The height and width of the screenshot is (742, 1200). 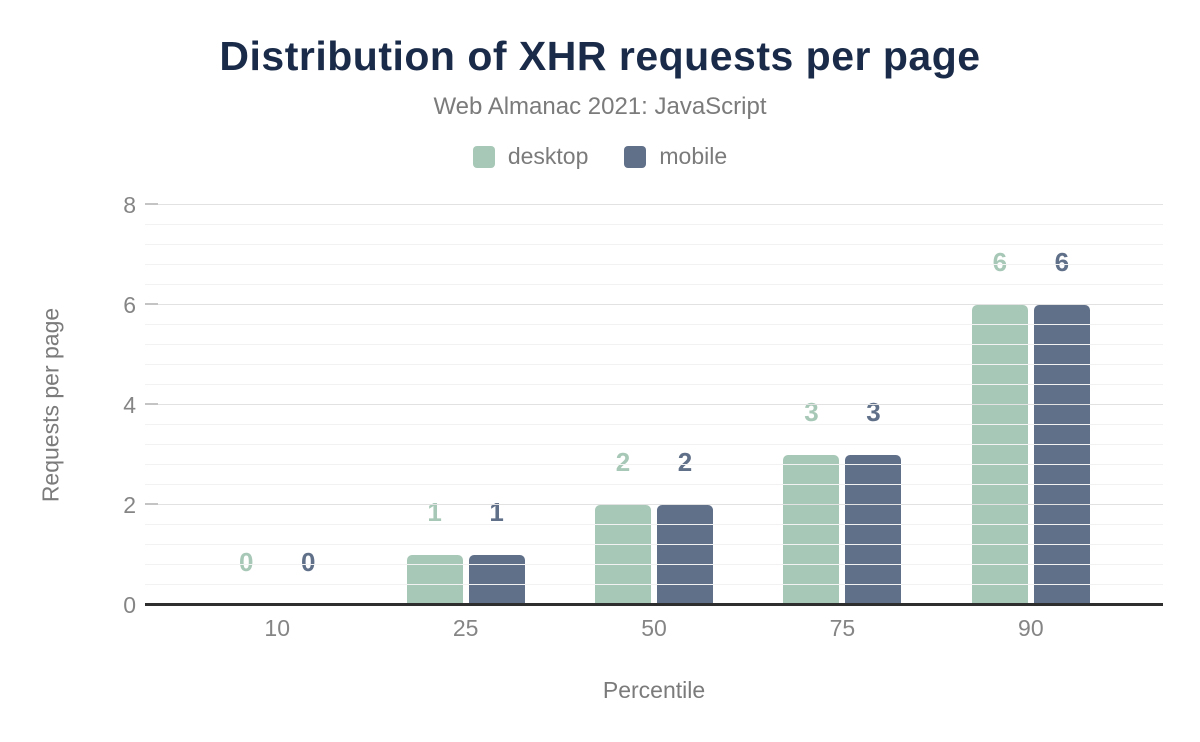 I want to click on y-tick-label: 2, so click(x=129, y=505).